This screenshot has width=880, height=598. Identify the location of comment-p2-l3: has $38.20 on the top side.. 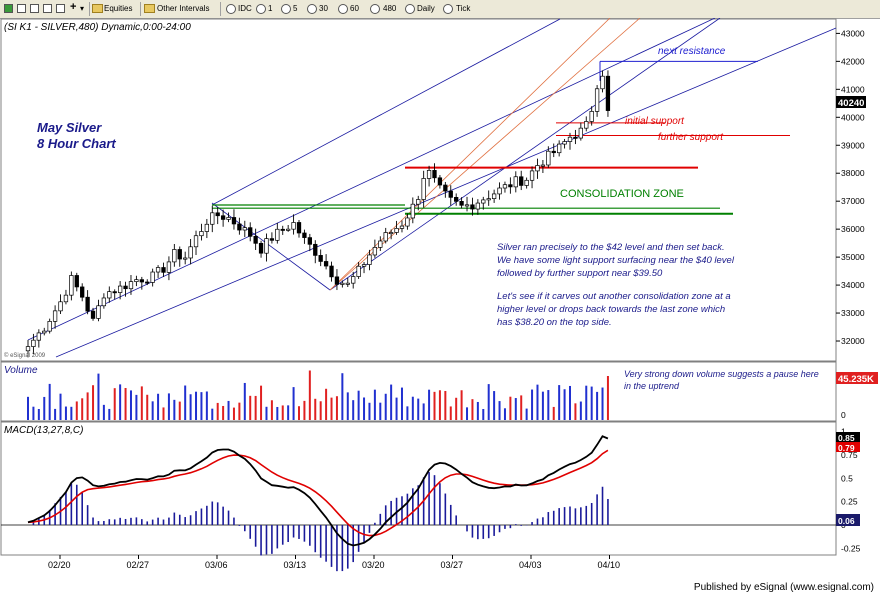
(554, 322).